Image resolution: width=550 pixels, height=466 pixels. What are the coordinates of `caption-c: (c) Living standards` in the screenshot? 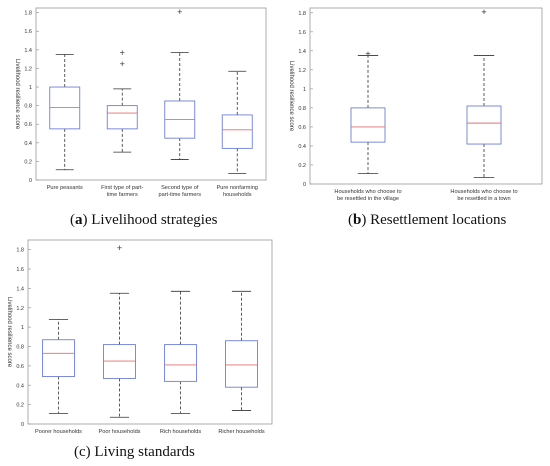 It's located at (134, 452).